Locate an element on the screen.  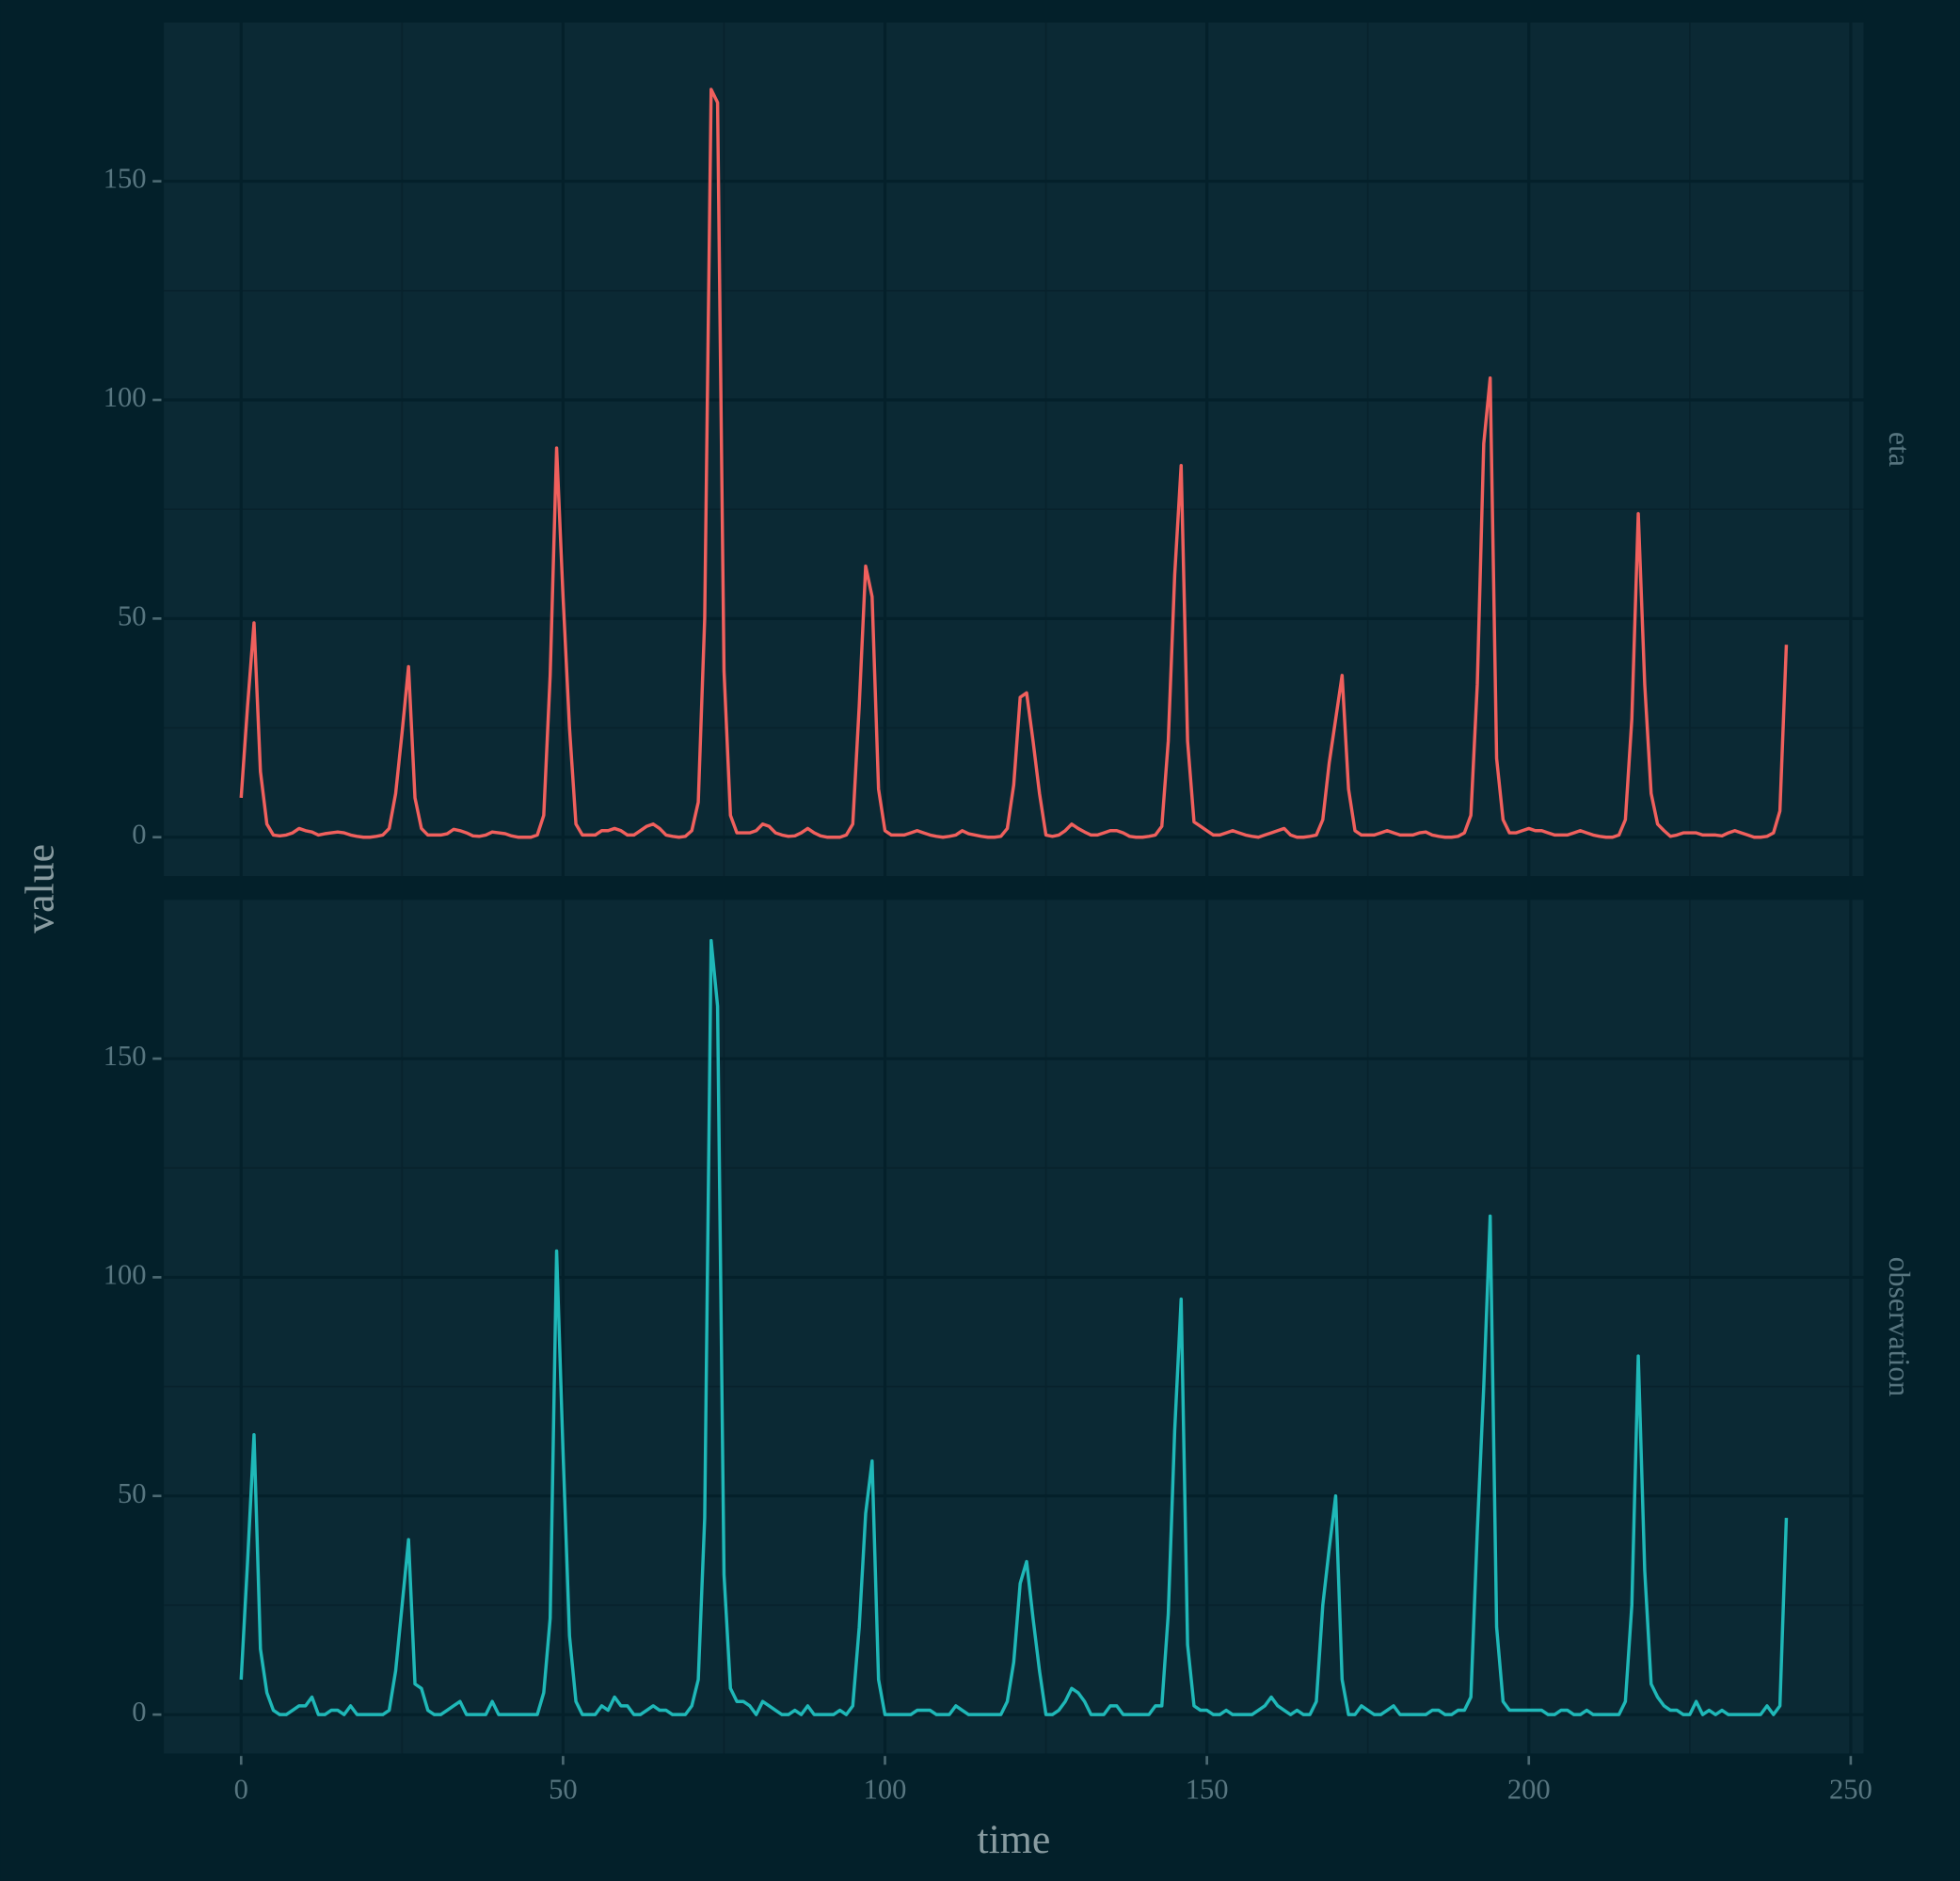
x-tick-label: 250 is located at coordinates (1850, 1790).